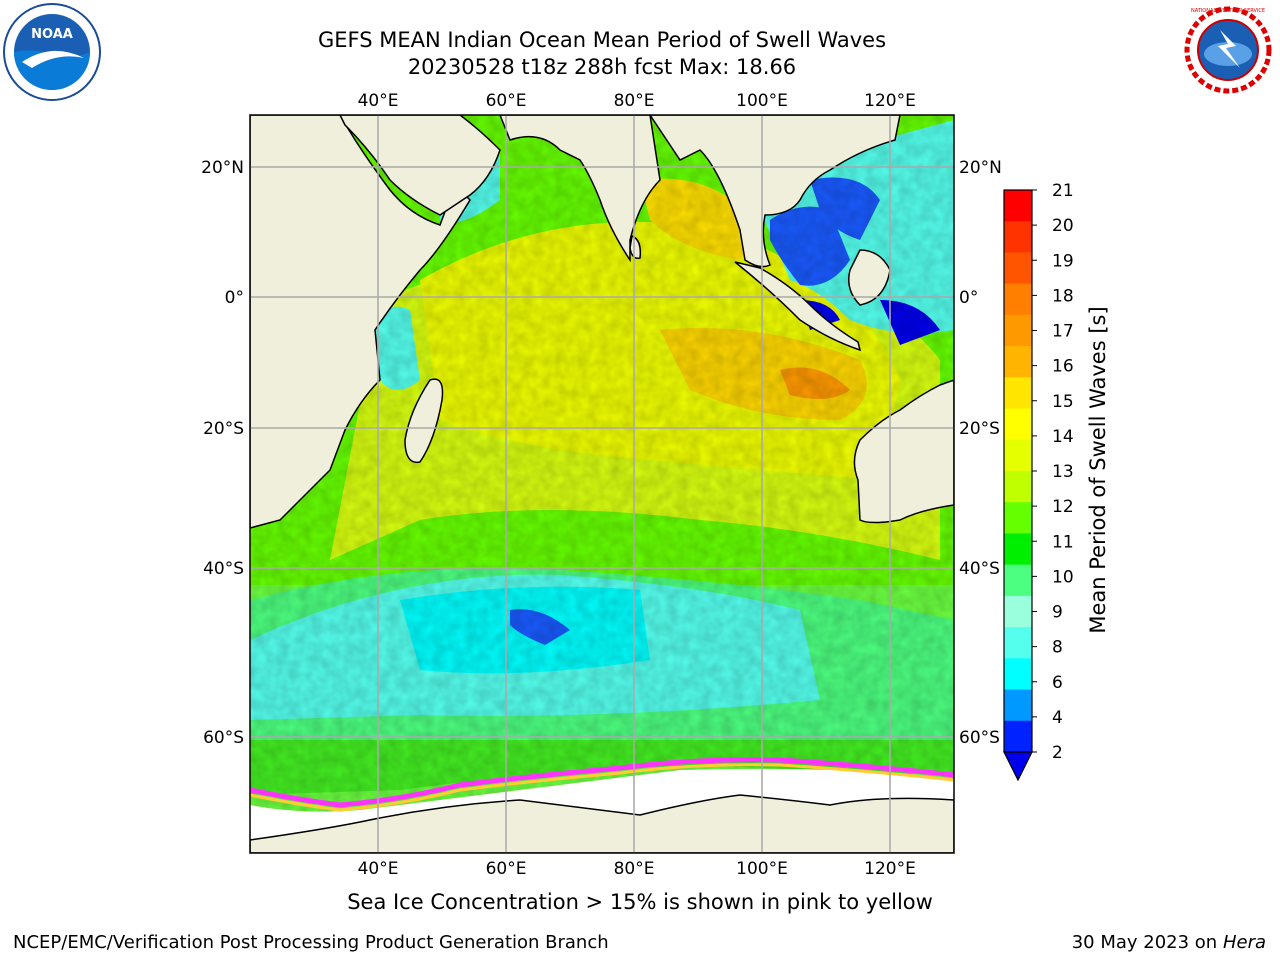  What do you see at coordinates (979, 738) in the screenshot?
I see `right-lat-label: 60°S` at bounding box center [979, 738].